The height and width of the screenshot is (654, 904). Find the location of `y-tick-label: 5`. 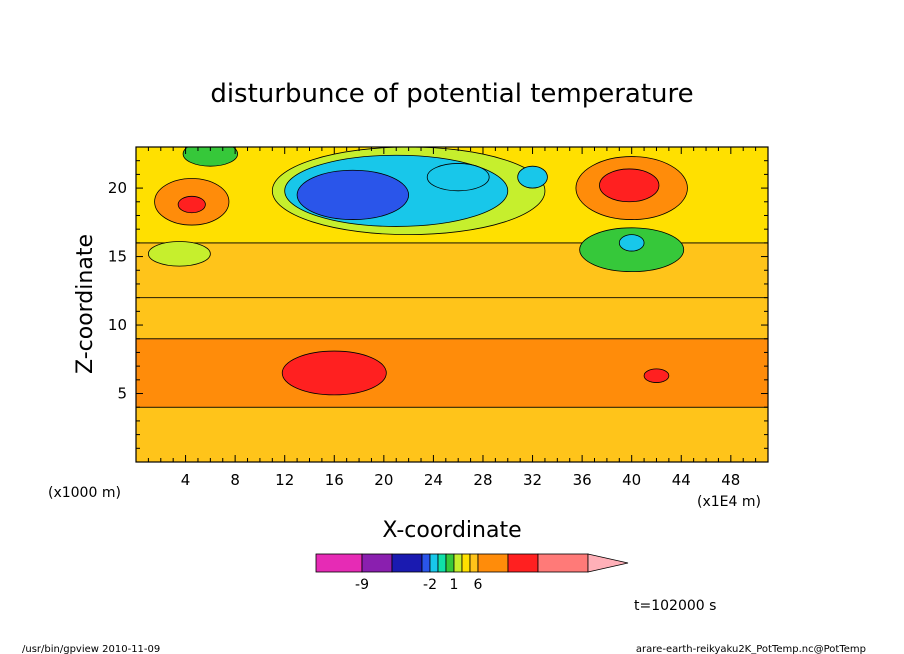

y-tick-label: 5 is located at coordinates (122, 394).